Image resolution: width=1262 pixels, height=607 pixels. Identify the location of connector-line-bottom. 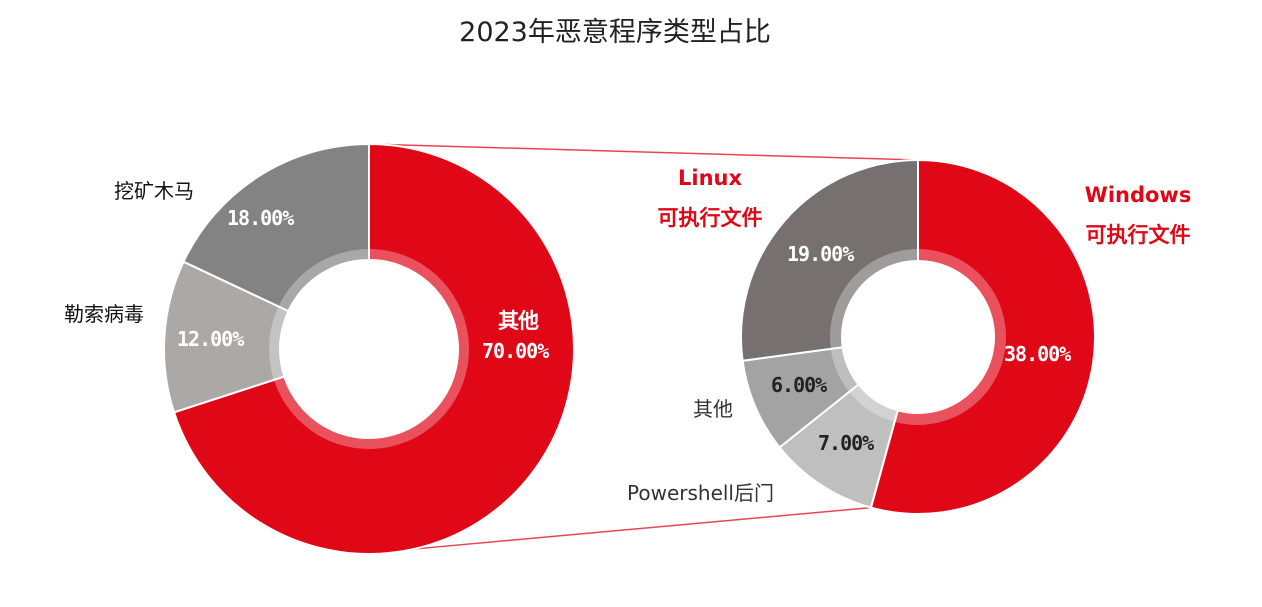
(642, 528).